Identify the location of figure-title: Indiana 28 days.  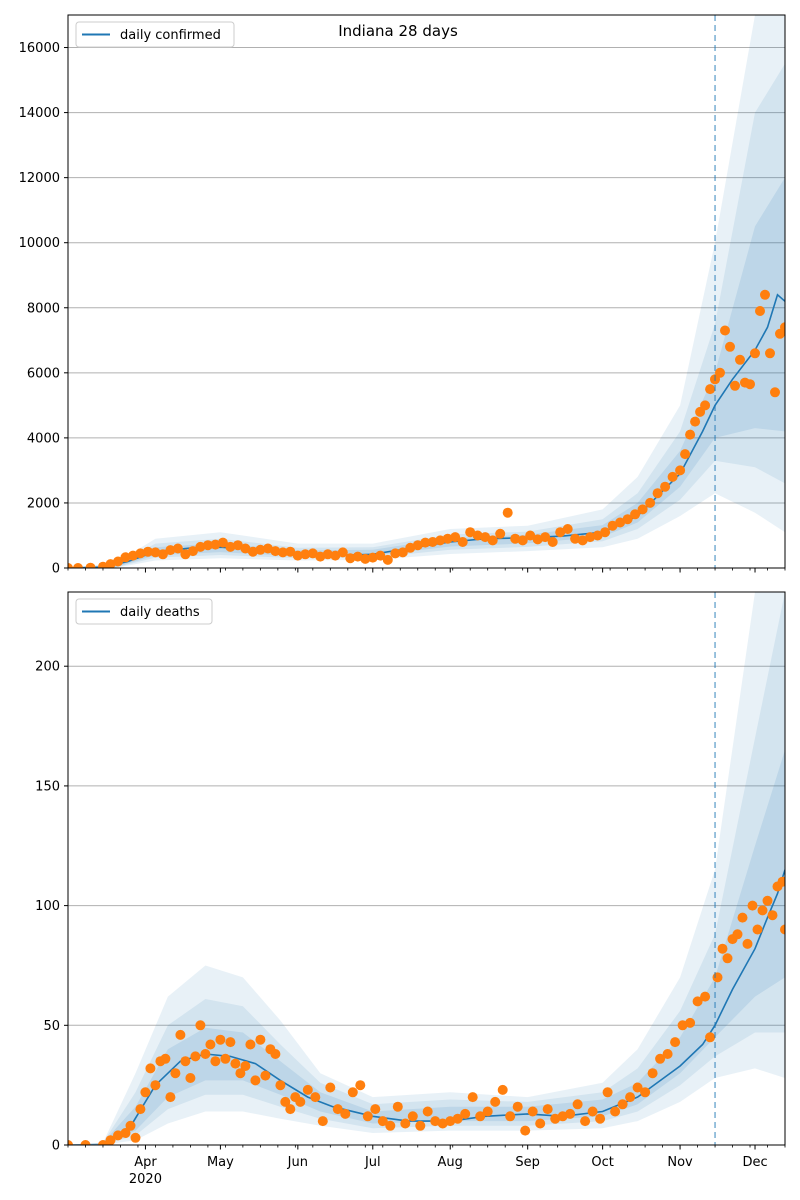
(398, 31).